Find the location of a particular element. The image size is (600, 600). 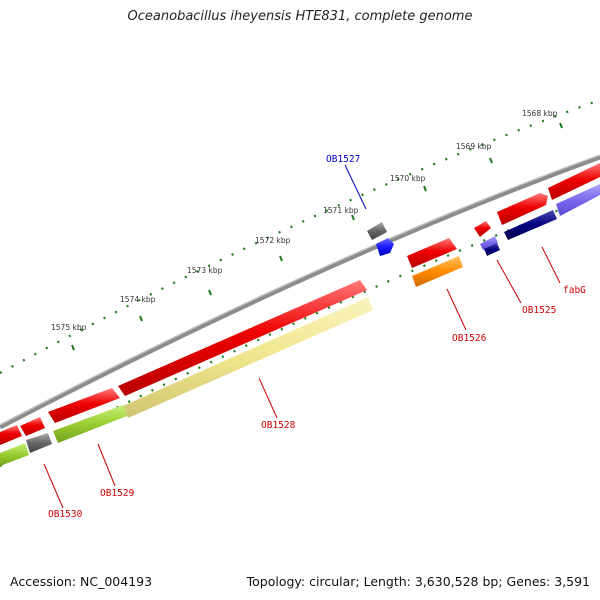

gene-bar-small-purple is located at coordinates (489, 243).